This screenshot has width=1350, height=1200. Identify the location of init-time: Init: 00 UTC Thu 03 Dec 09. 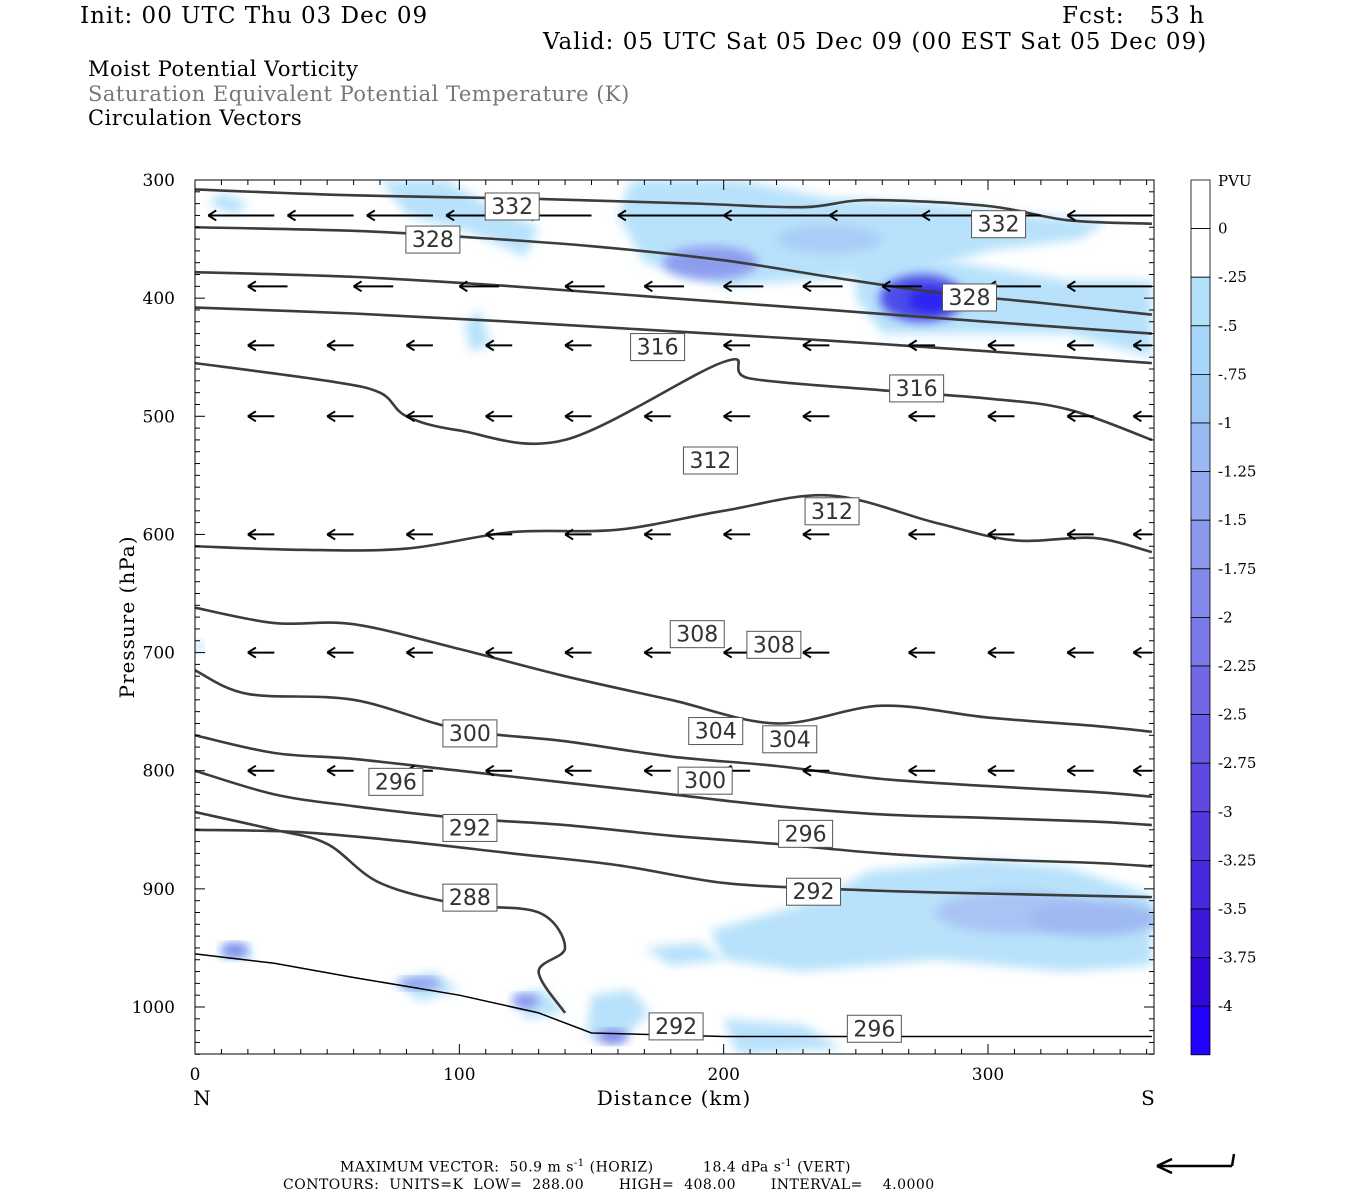
(254, 16).